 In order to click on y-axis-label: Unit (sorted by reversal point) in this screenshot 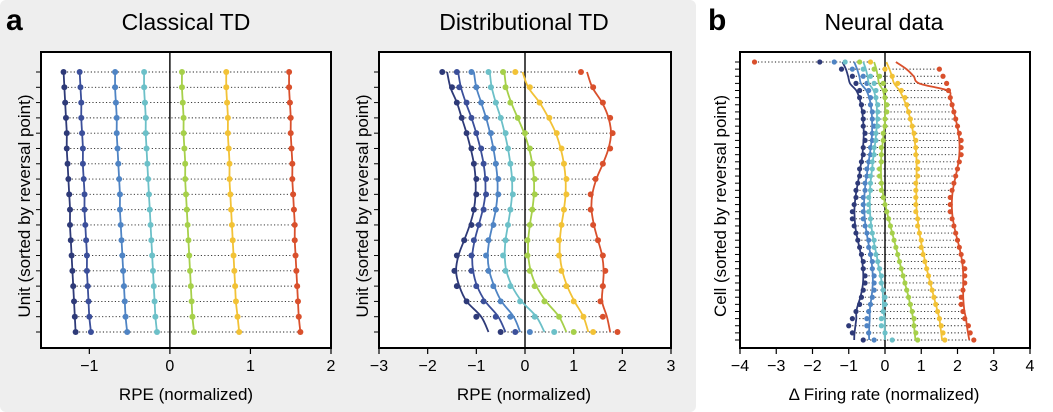, I will do `click(362, 206)`.